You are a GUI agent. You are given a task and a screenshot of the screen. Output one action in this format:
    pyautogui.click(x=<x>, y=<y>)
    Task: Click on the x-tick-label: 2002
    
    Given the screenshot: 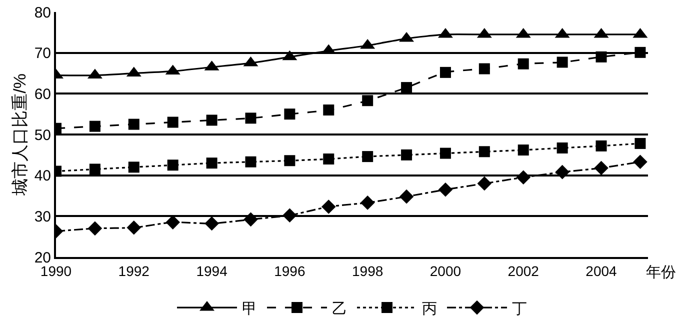 What is the action you would take?
    pyautogui.click(x=524, y=270)
    